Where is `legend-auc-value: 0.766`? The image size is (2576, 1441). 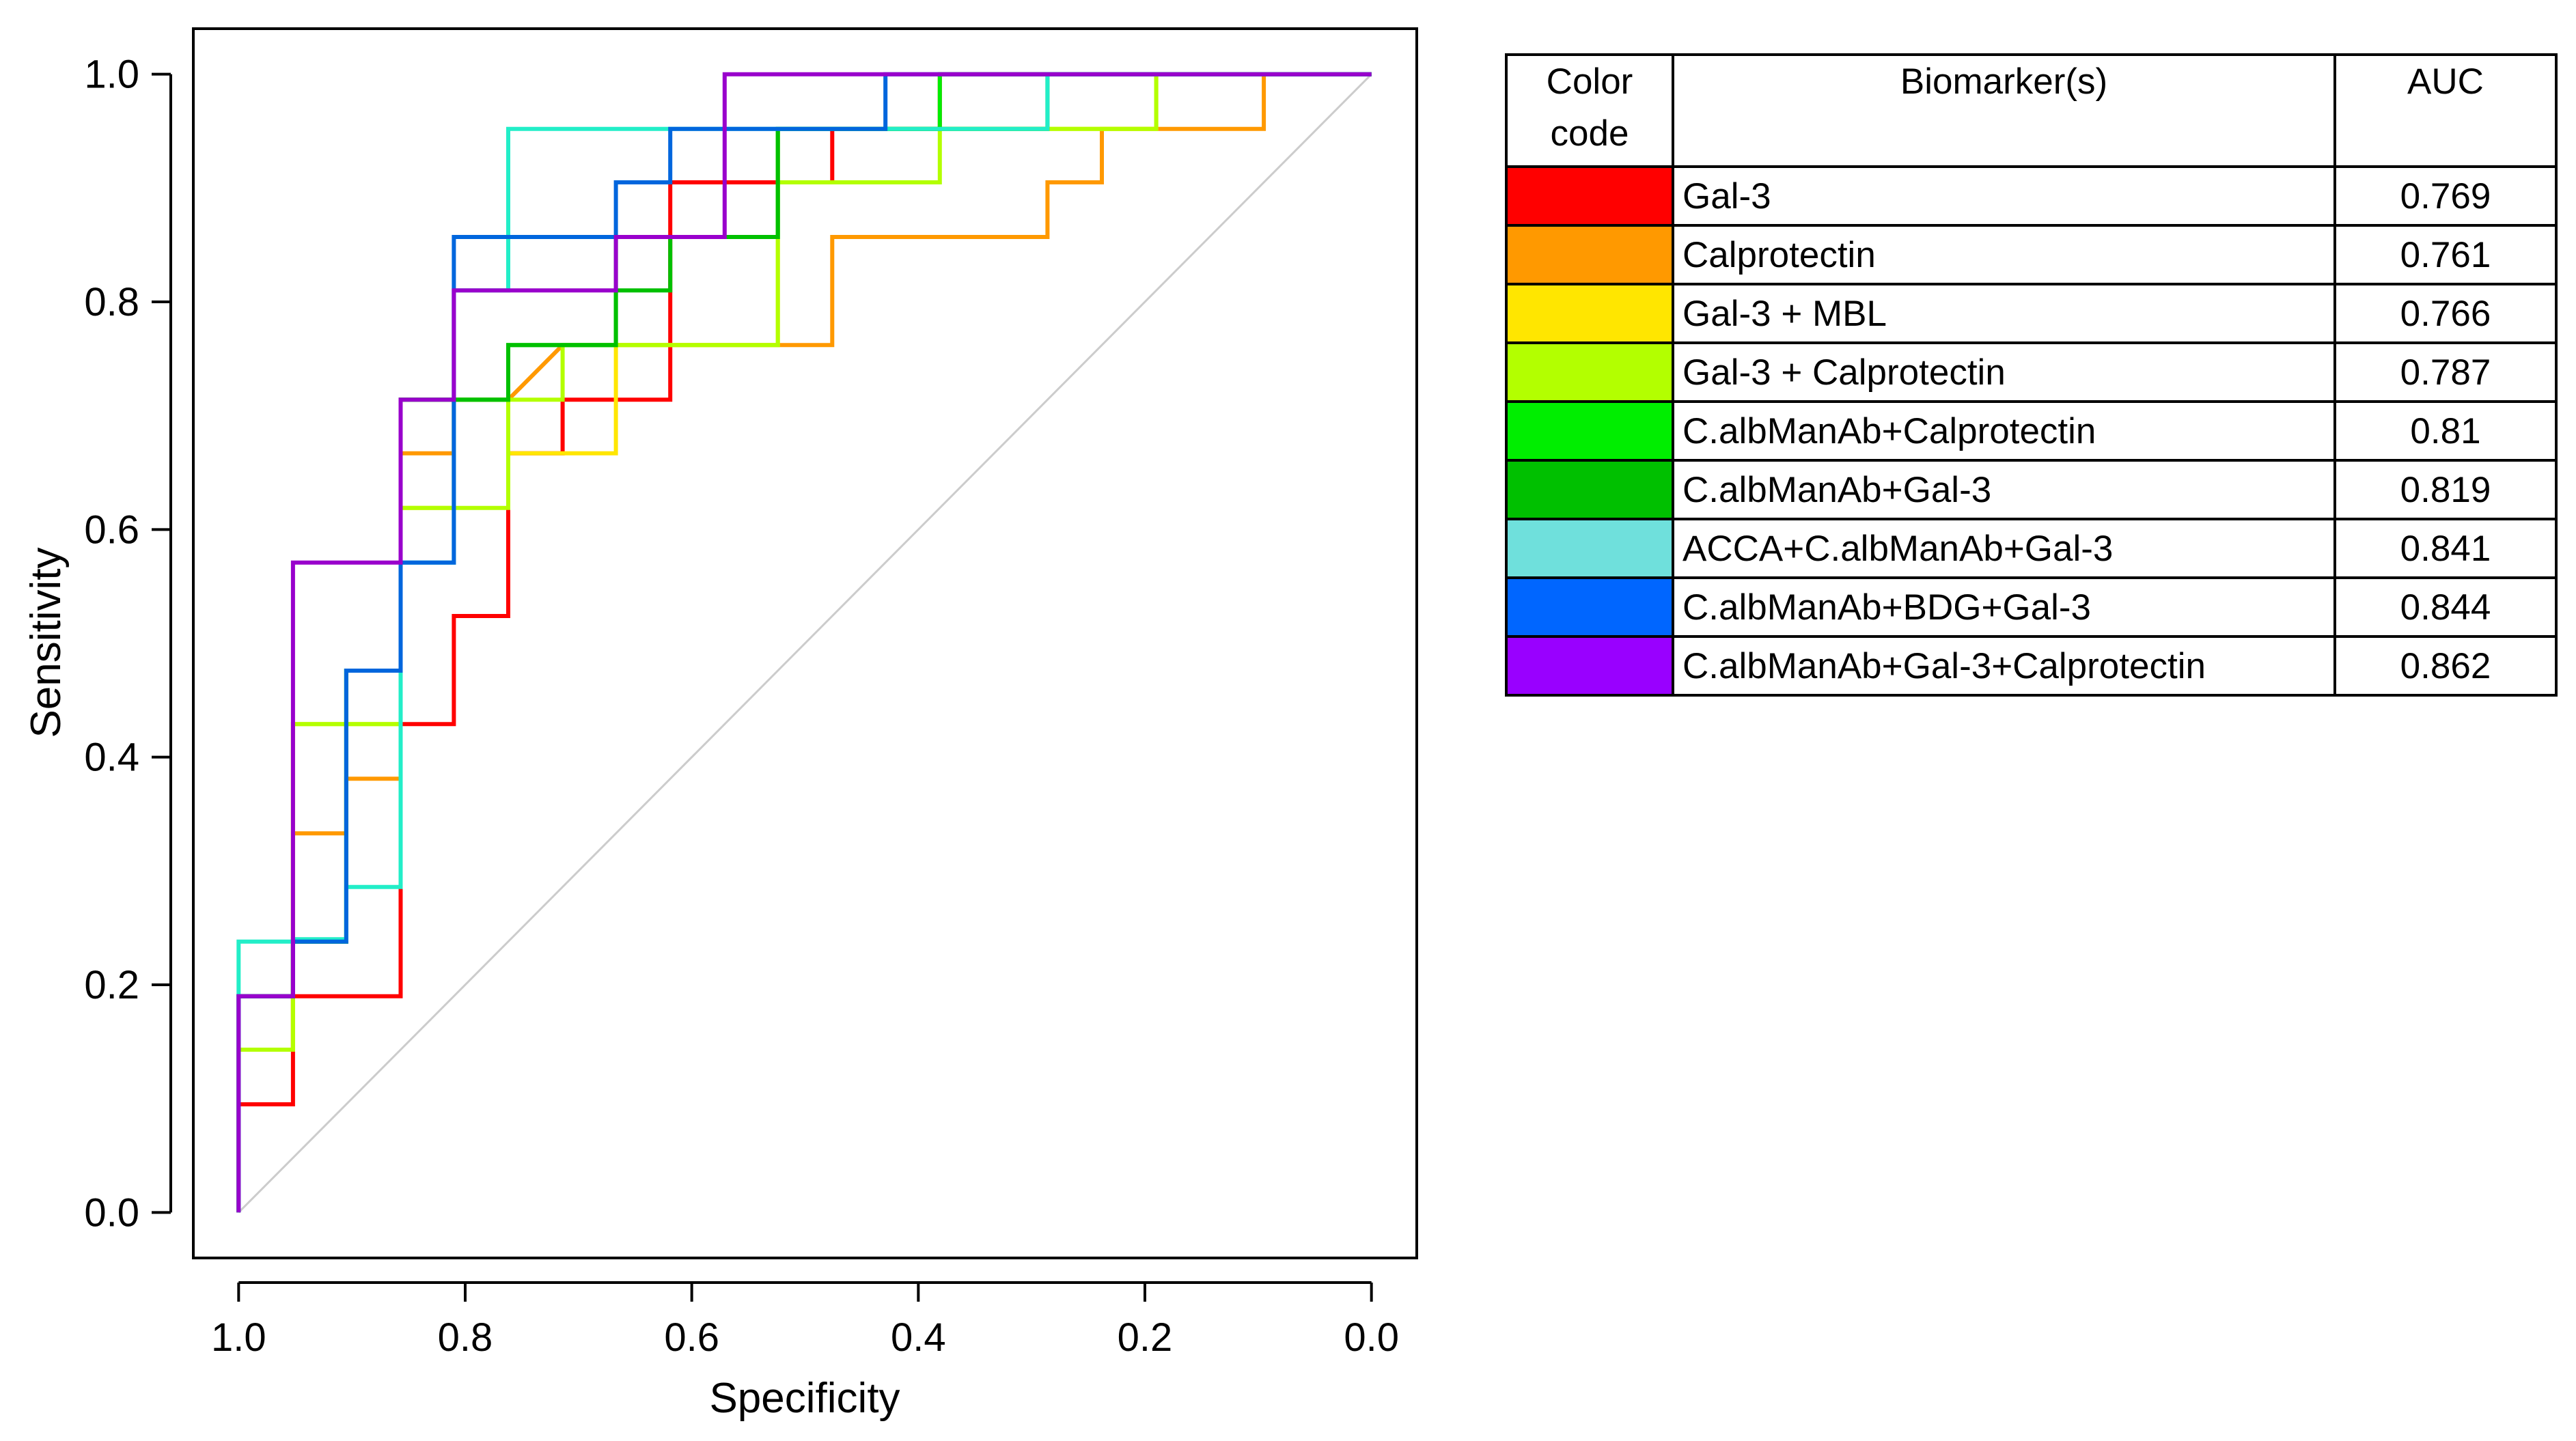 legend-auc-value: 0.766 is located at coordinates (2445, 313).